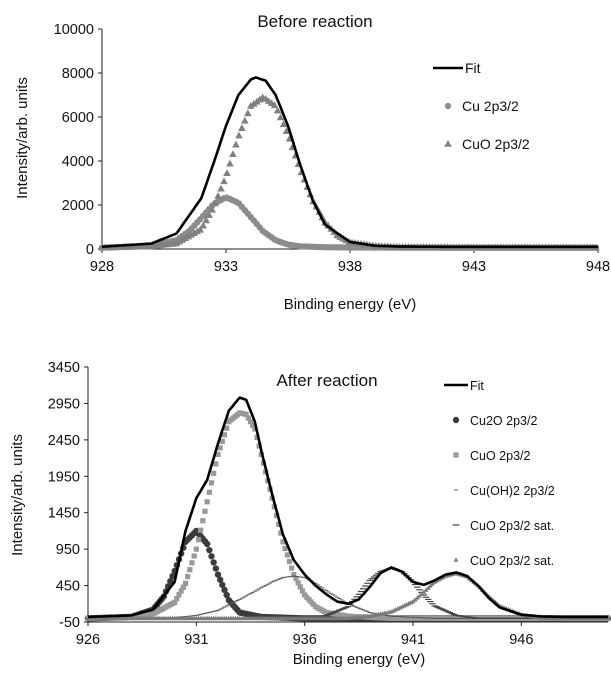 The width and height of the screenshot is (611, 674). Describe the element at coordinates (69, 623) in the screenshot. I see `y-tick-label: -50` at that location.